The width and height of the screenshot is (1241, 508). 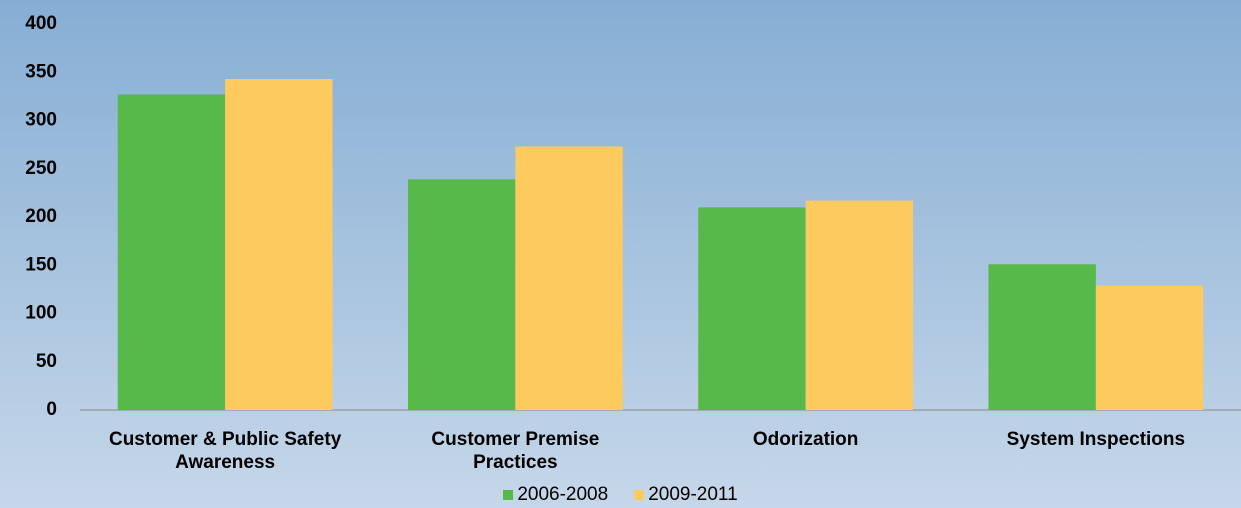 What do you see at coordinates (620, 495) in the screenshot?
I see `legend: 2006-2008 2009-2011` at bounding box center [620, 495].